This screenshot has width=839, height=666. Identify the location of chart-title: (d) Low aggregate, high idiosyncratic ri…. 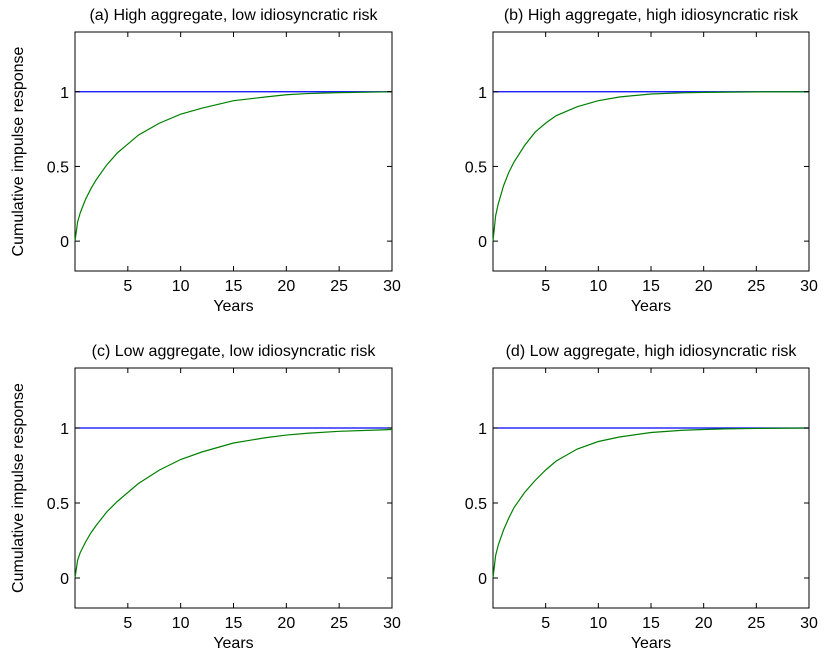
(652, 351).